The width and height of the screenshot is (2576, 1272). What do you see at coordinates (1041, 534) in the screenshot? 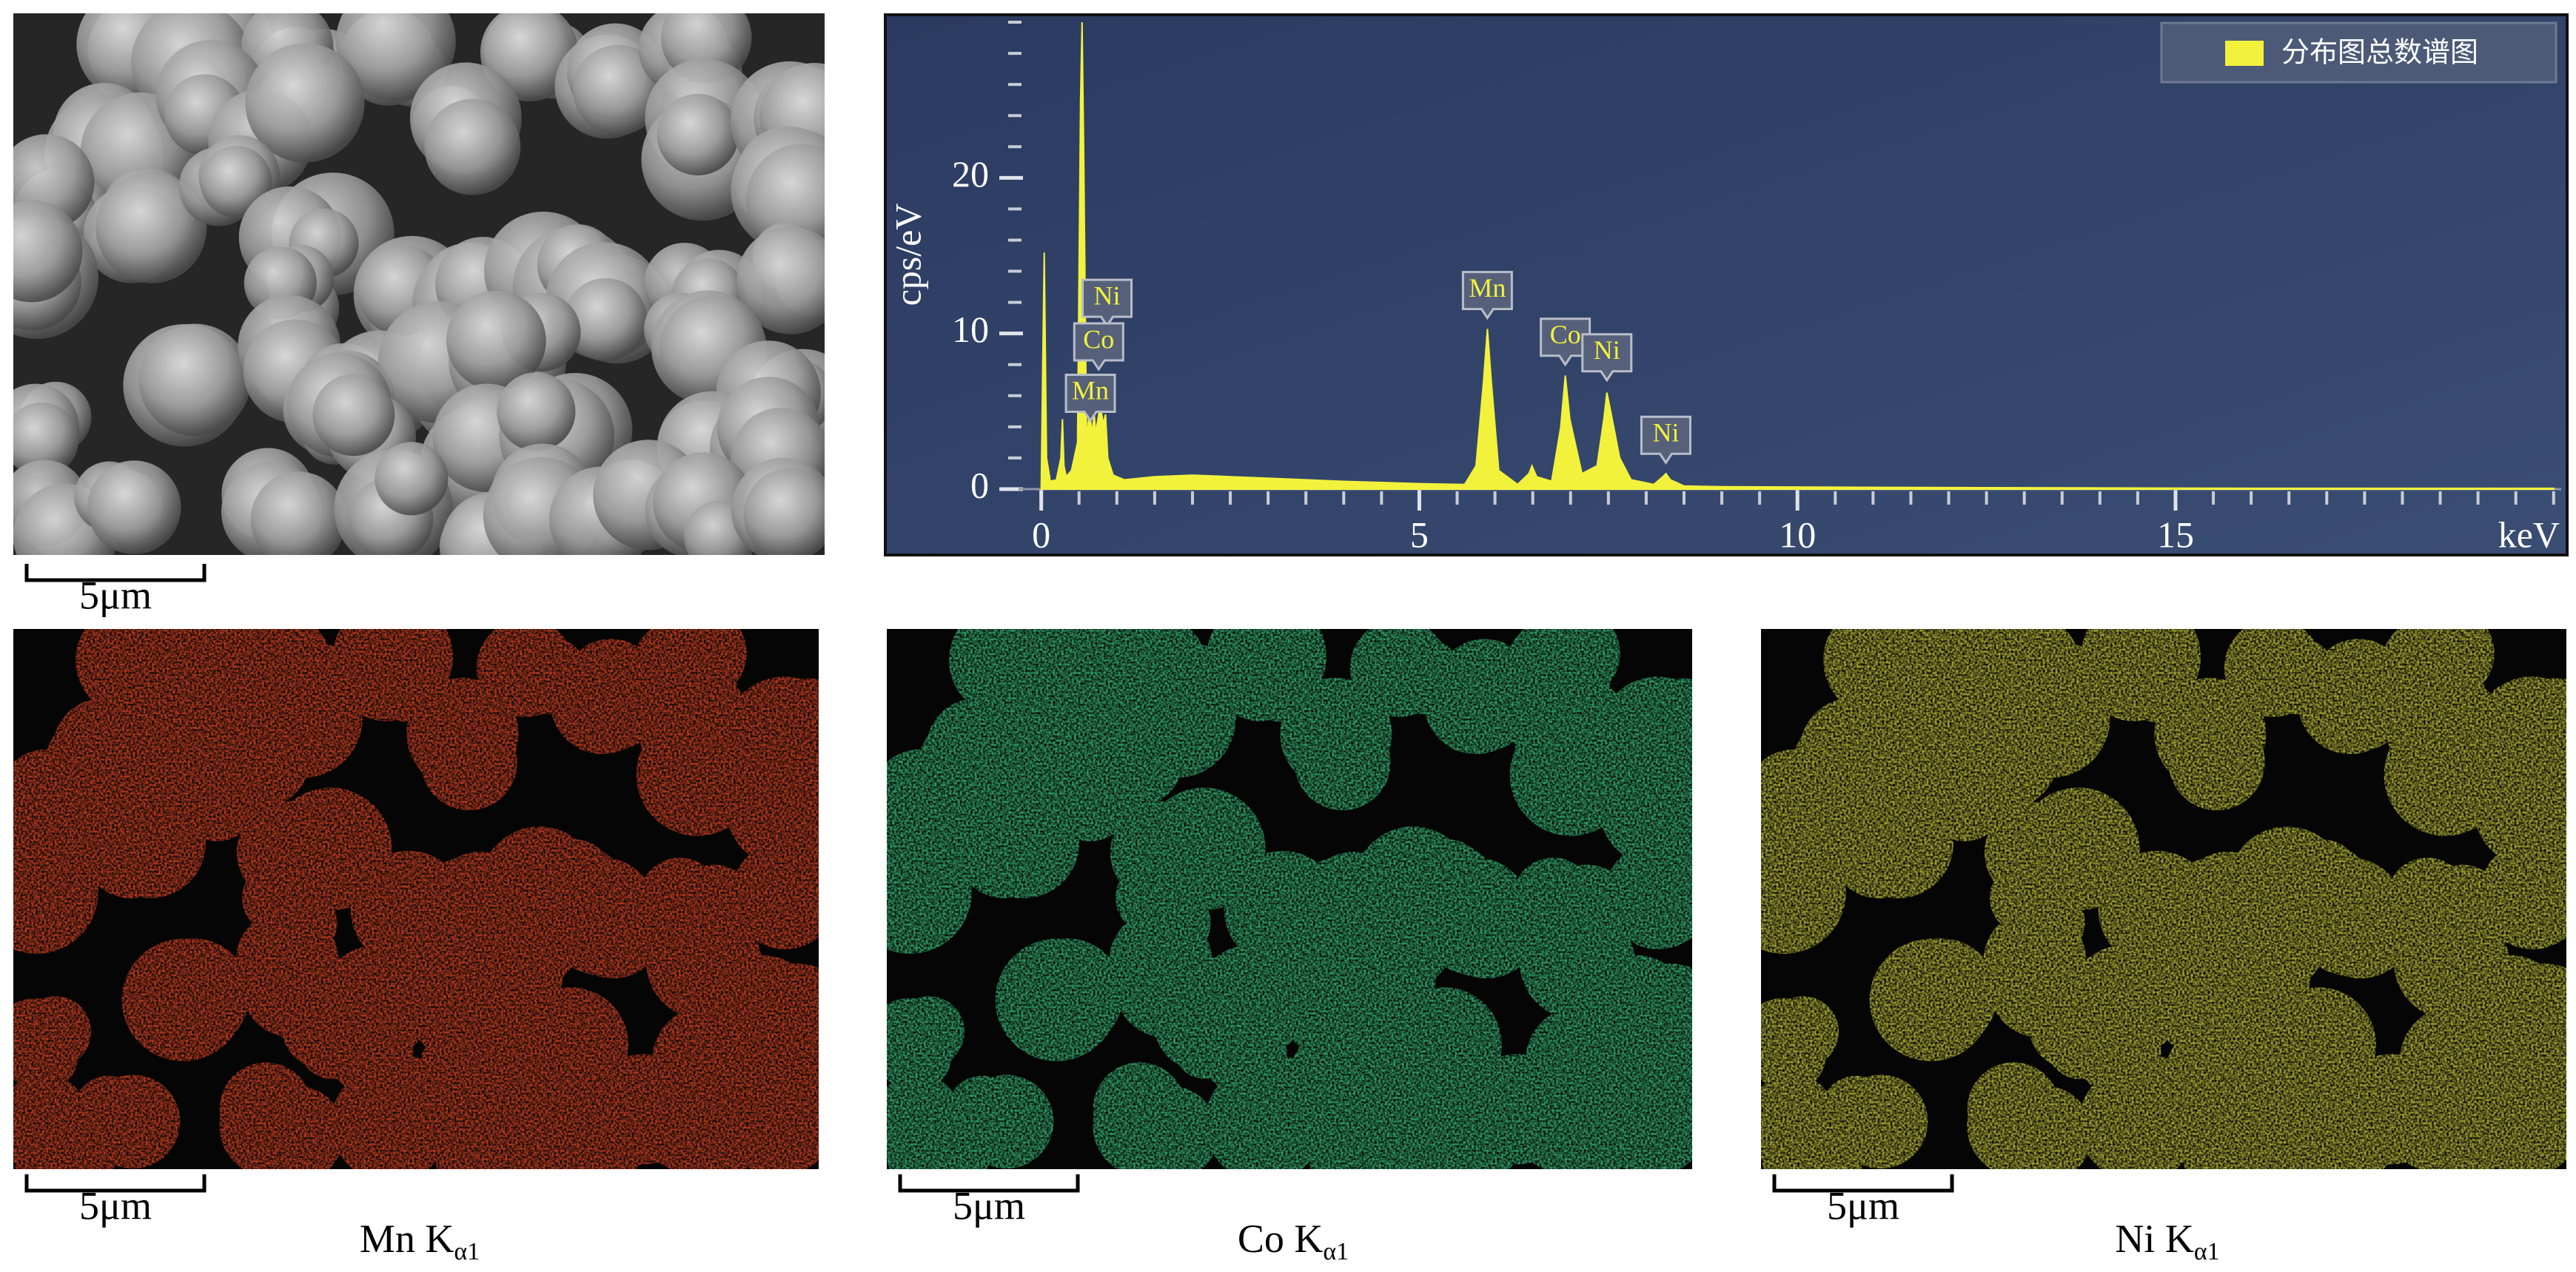
I see `x-tick-label: 0` at bounding box center [1041, 534].